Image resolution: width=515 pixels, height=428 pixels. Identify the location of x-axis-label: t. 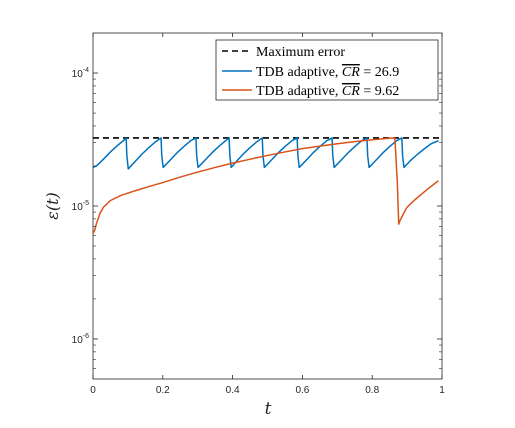
(268, 409).